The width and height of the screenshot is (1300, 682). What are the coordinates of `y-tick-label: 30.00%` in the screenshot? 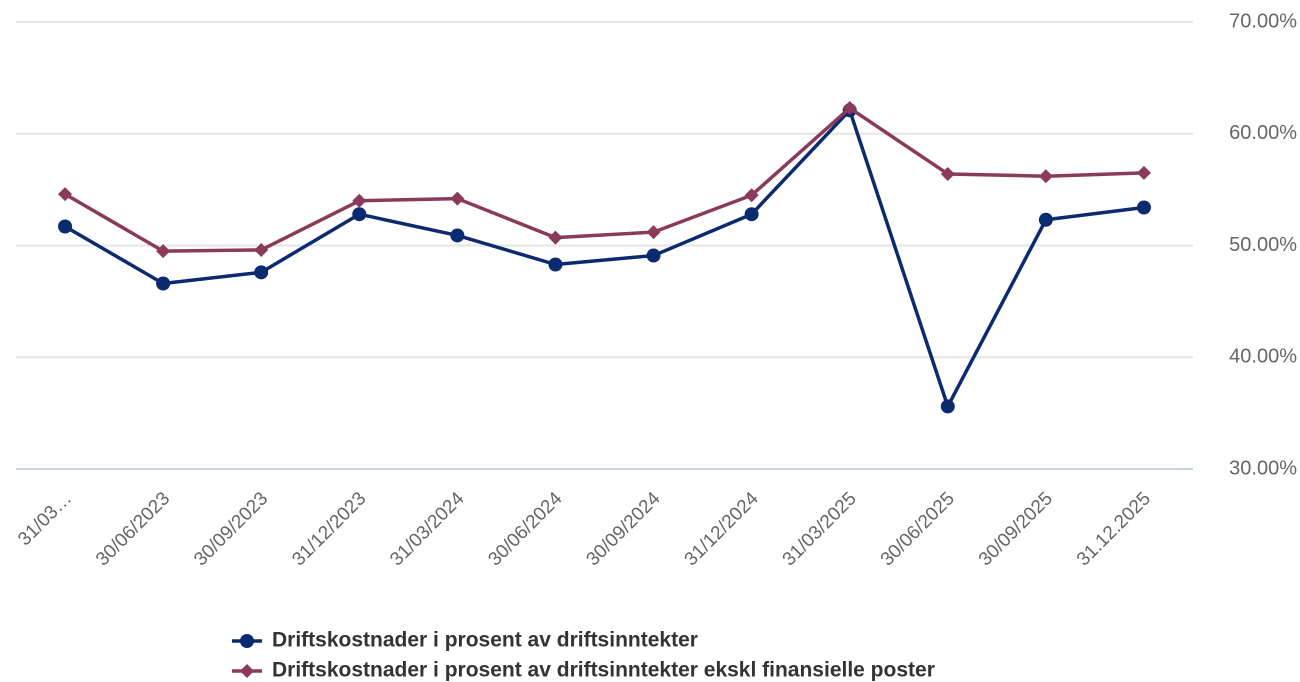 It's located at (1263, 468).